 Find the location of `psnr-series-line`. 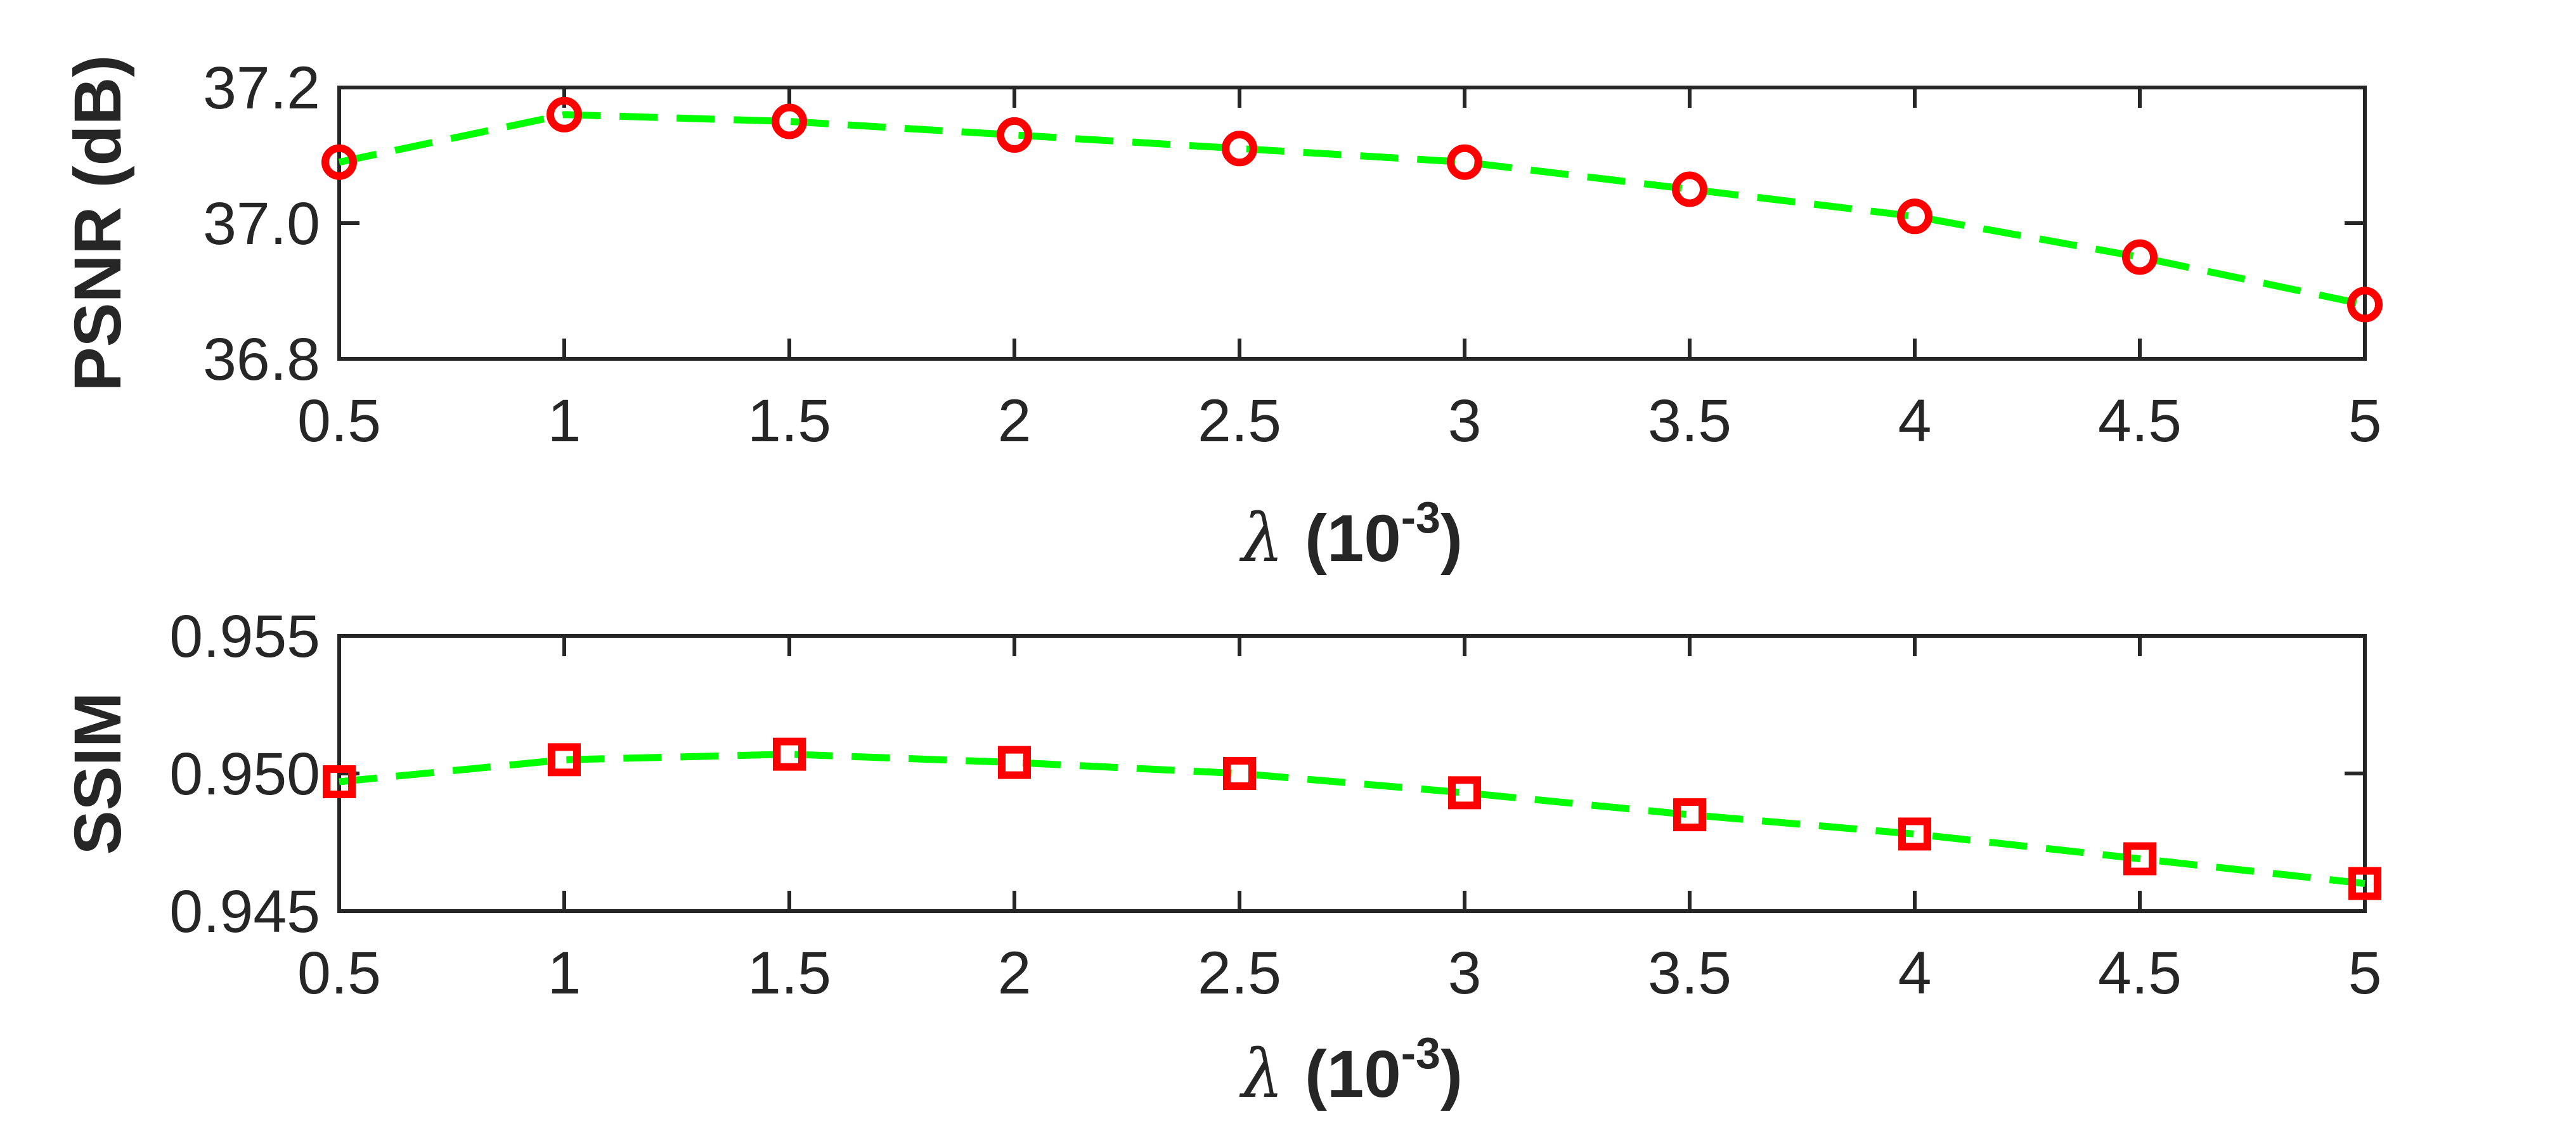

psnr-series-line is located at coordinates (1352, 209).